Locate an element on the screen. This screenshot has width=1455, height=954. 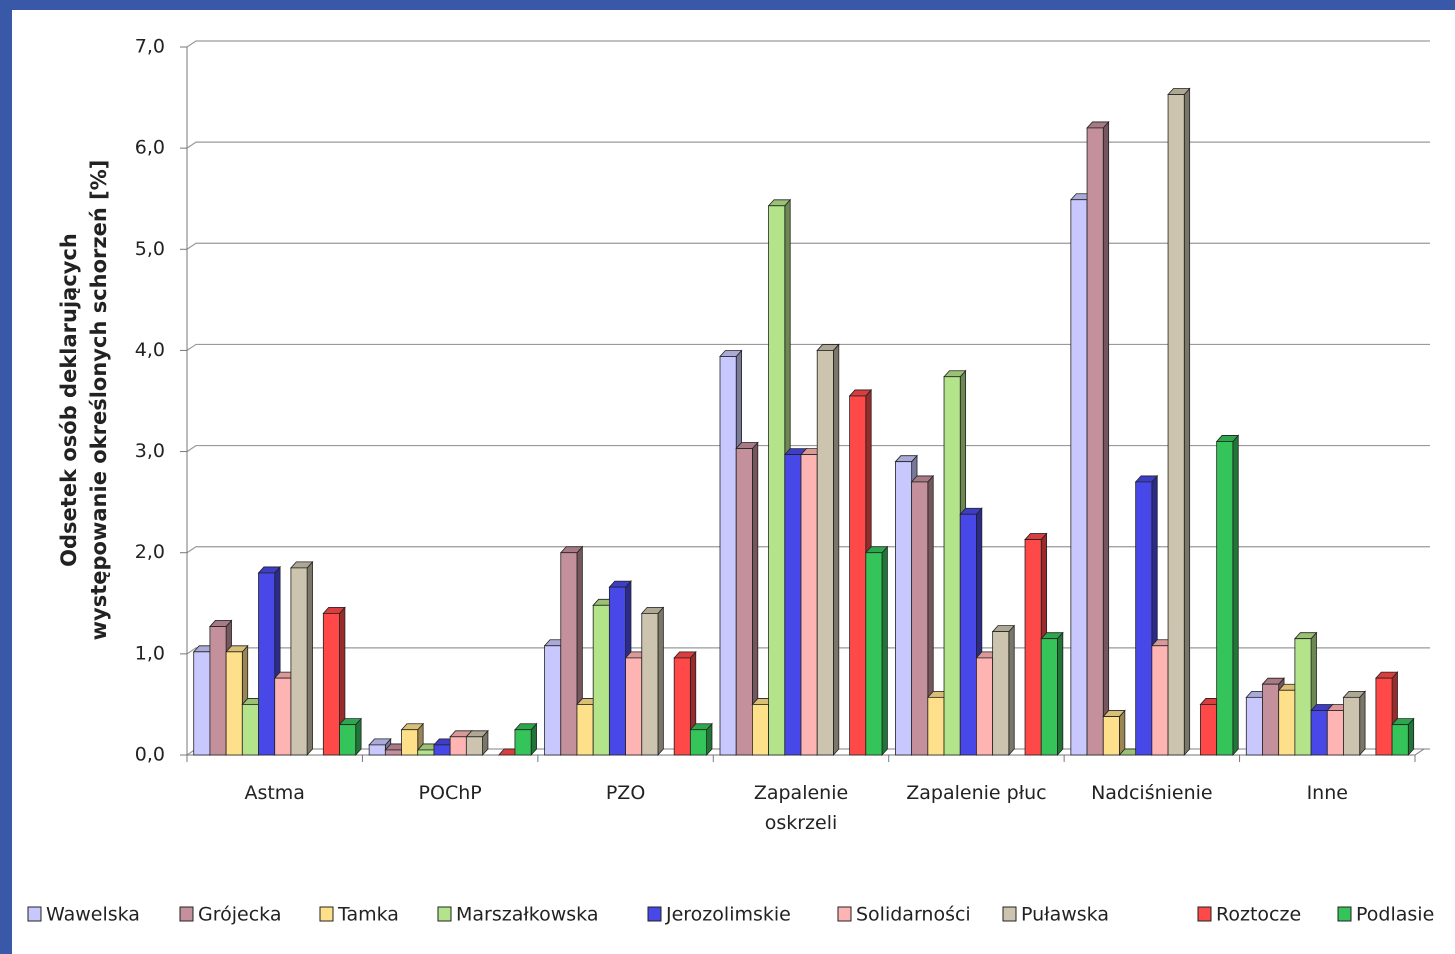
legend-label: Tamka is located at coordinates (368, 915).